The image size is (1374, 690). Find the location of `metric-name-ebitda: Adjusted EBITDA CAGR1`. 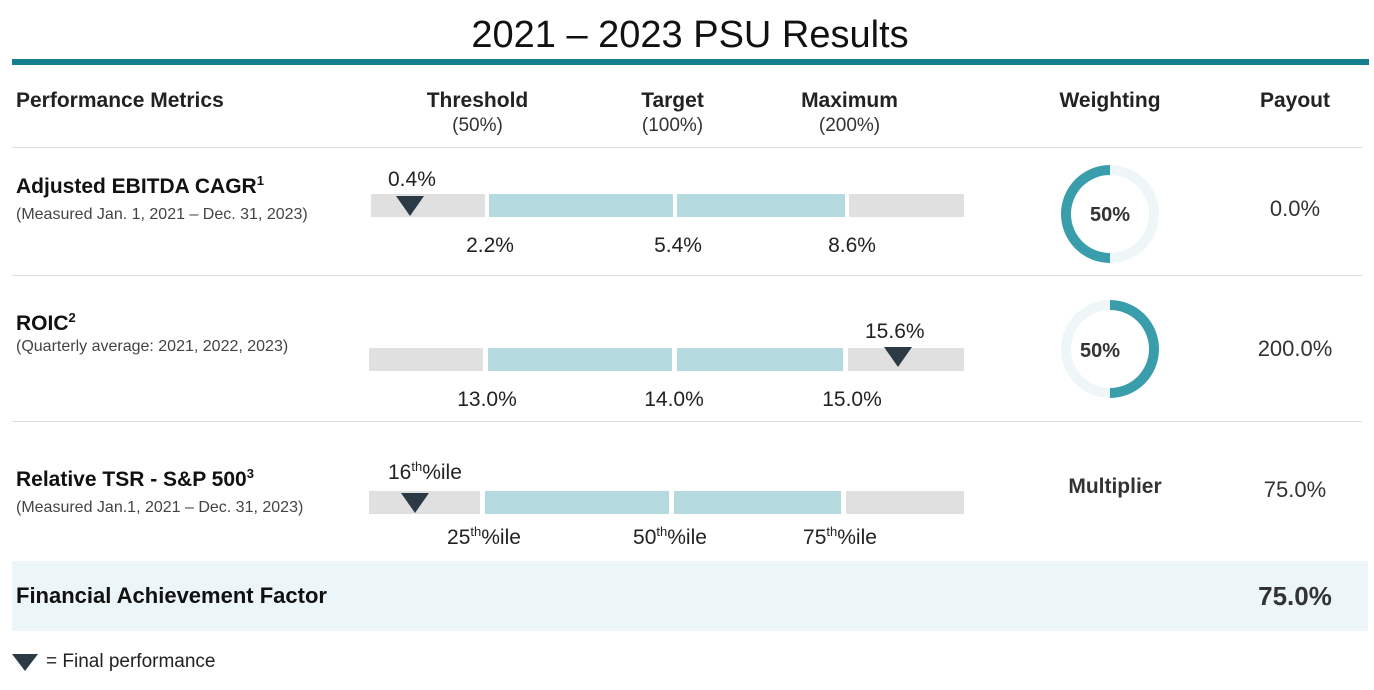

metric-name-ebitda: Adjusted EBITDA CAGR1 is located at coordinates (140, 186).